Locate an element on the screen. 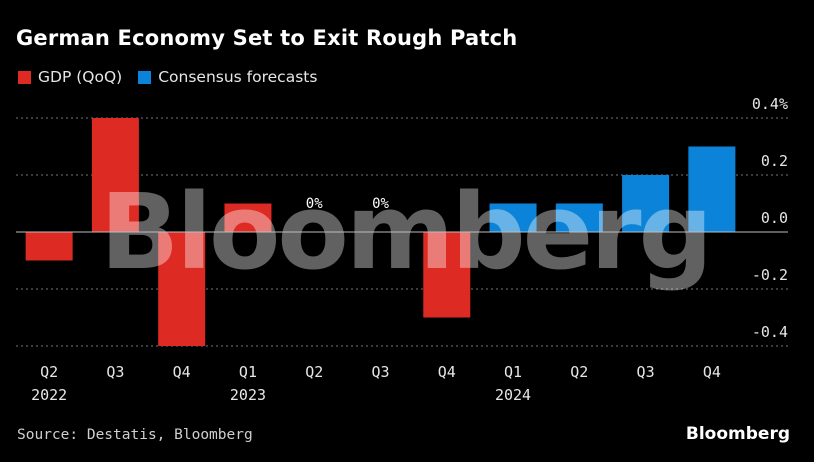 This screenshot has width=814, height=462. y-tick-label: 0.0 is located at coordinates (774, 218).